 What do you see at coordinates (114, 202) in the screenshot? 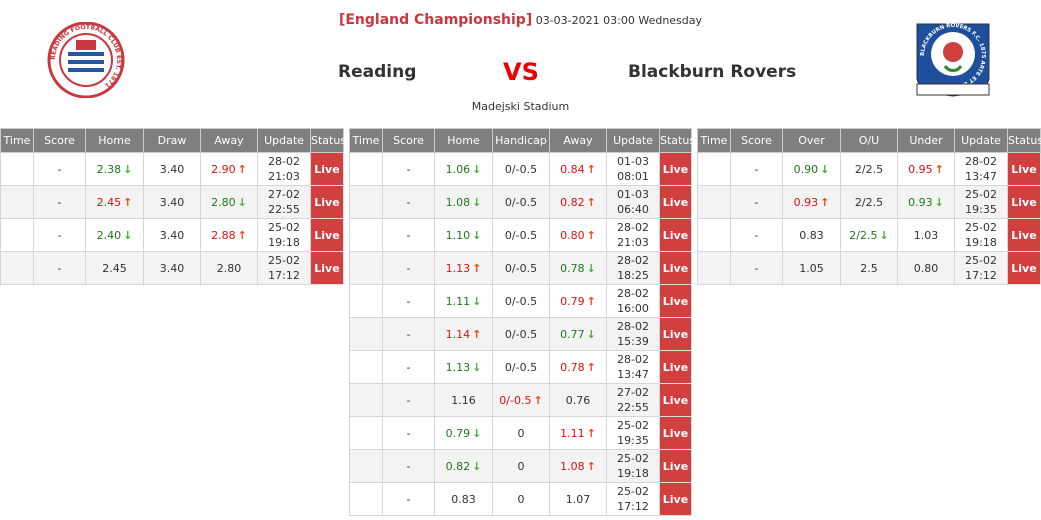
I see `cell-col3: 2.45 ↑` at bounding box center [114, 202].